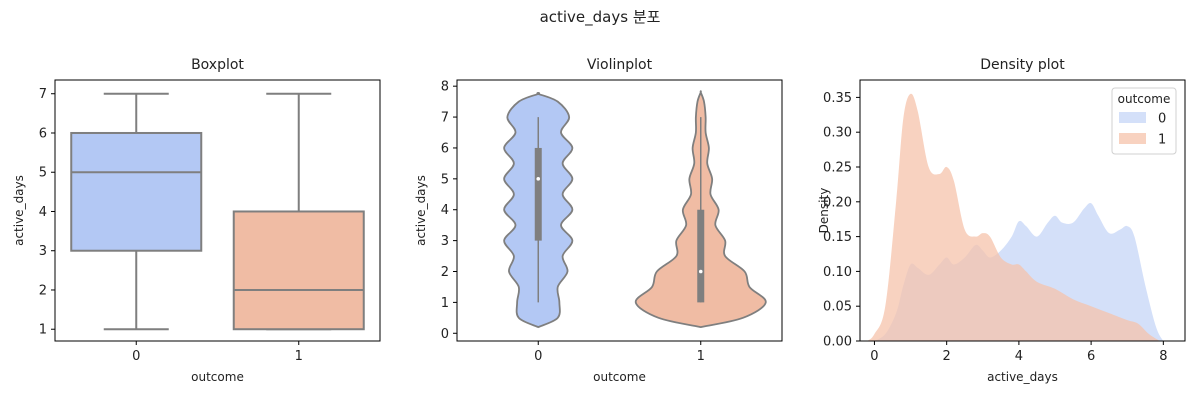 This screenshot has width=1200, height=400. Describe the element at coordinates (1162, 119) in the screenshot. I see `legend-label-0: 0` at that location.